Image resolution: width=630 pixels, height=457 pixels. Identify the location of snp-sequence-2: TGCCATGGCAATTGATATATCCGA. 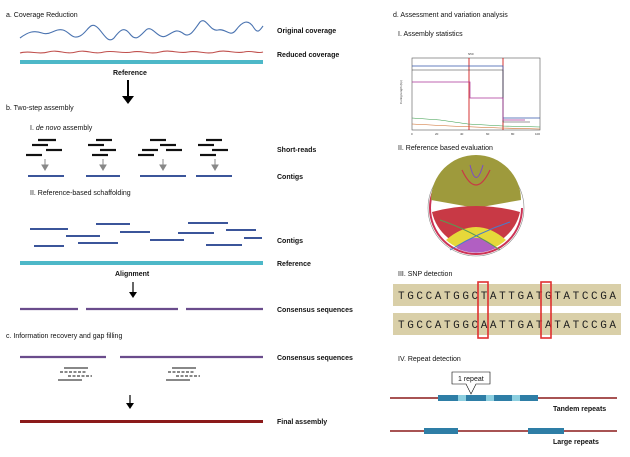
(507, 324).